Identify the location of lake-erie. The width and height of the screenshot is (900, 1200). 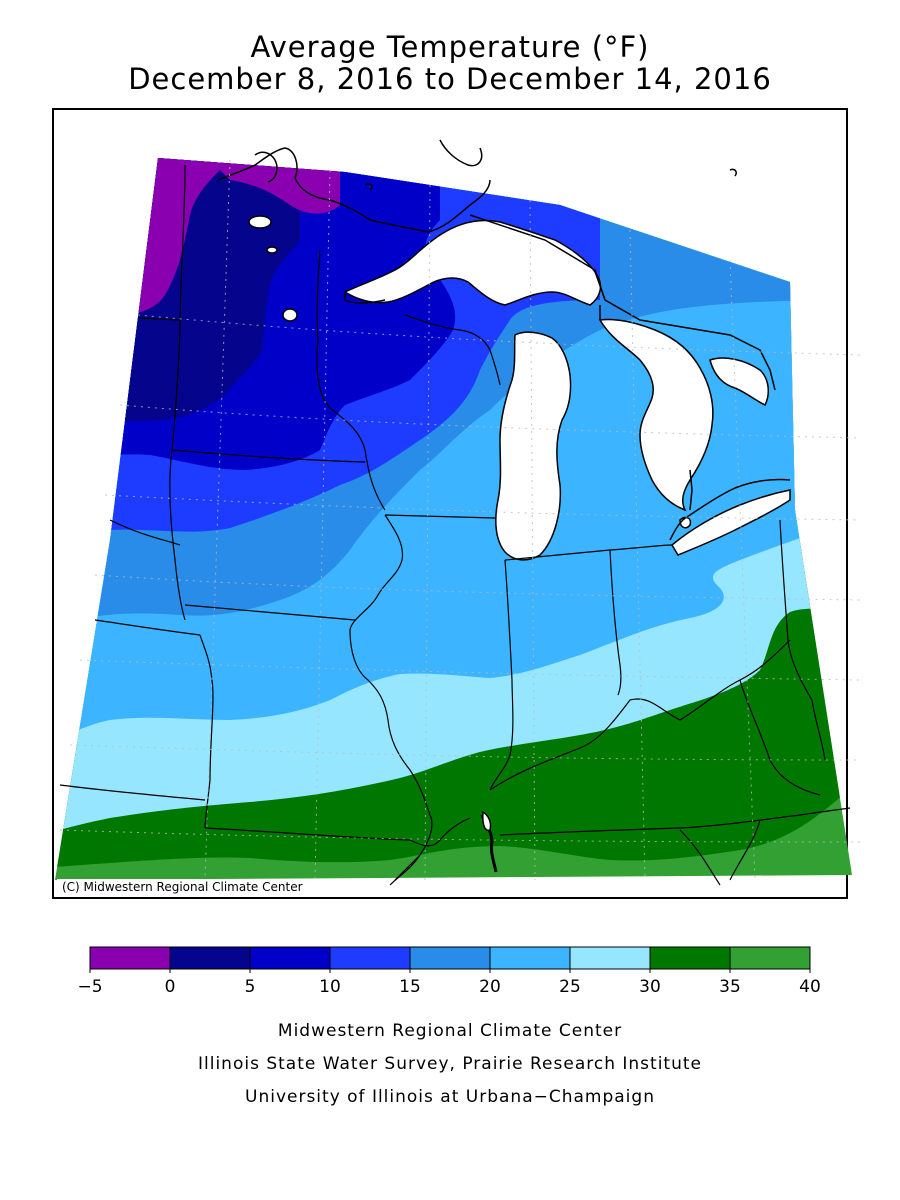
(731, 522).